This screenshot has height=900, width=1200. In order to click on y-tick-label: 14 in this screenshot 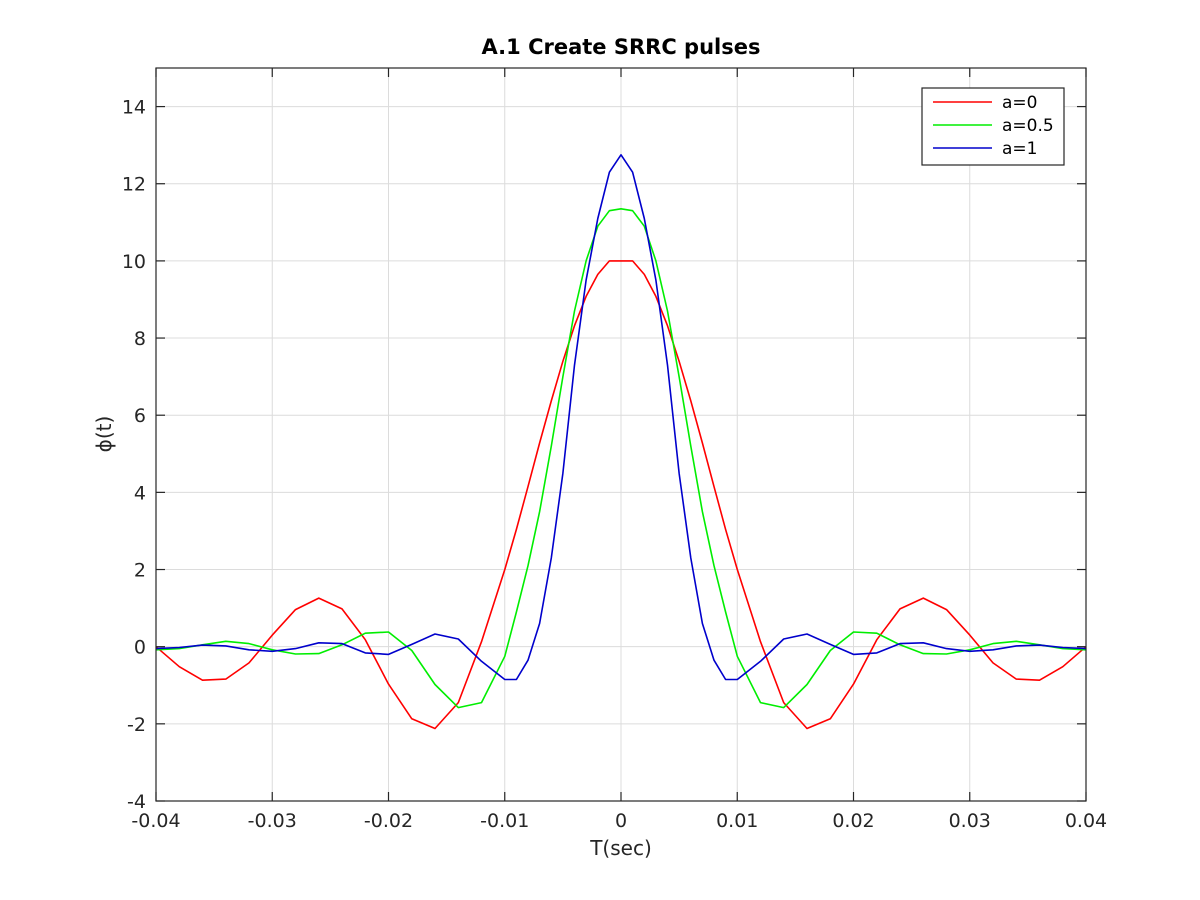, I will do `click(134, 108)`.